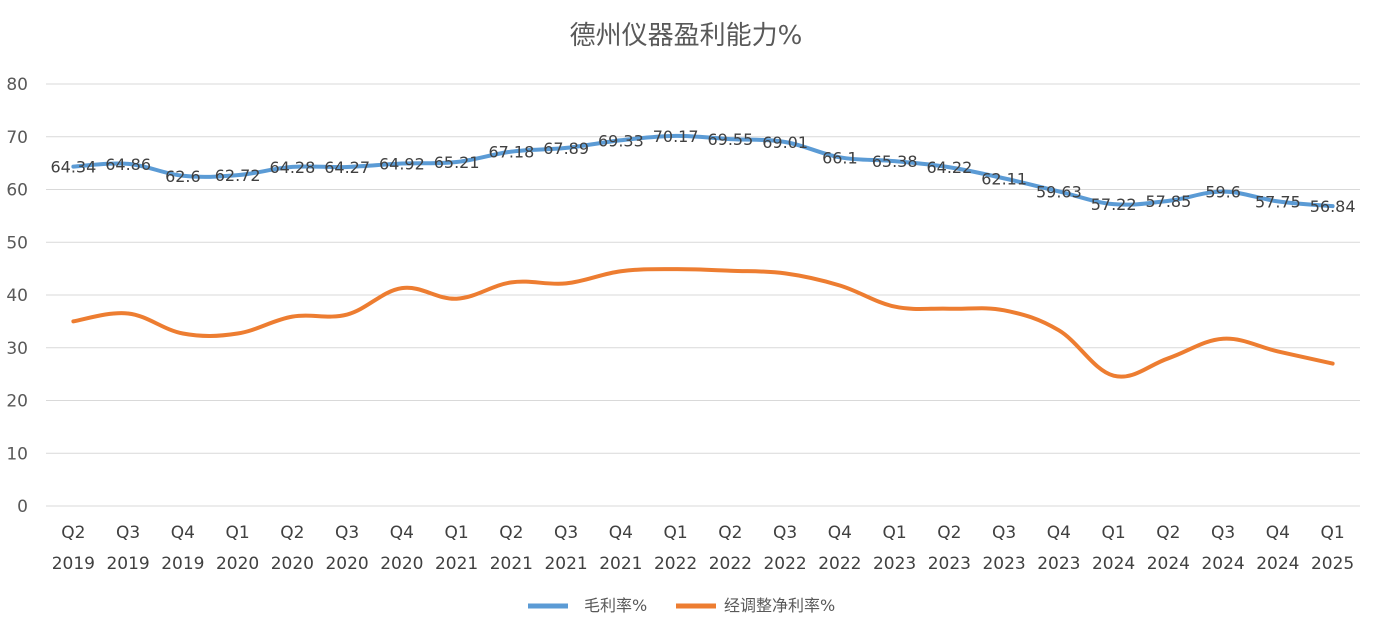 The height and width of the screenshot is (625, 1381). Describe the element at coordinates (1059, 191) in the screenshot. I see `data-label: 59.63` at that location.